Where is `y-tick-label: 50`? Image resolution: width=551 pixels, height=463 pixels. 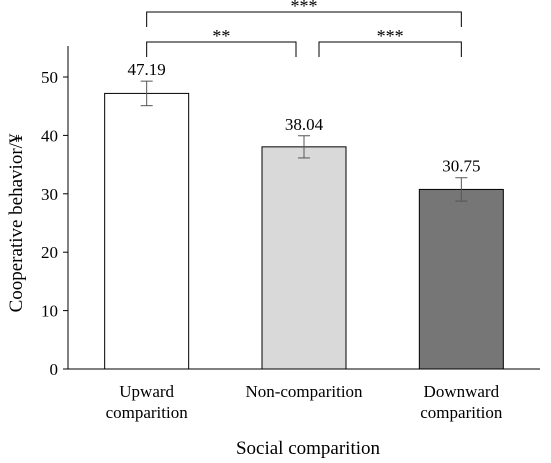 y-tick-label: 50 is located at coordinates (49, 77).